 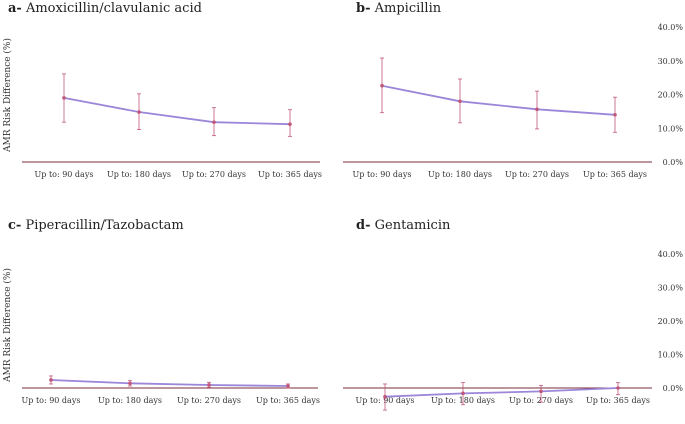 I want to click on panel-letter: d-, so click(x=363, y=225).